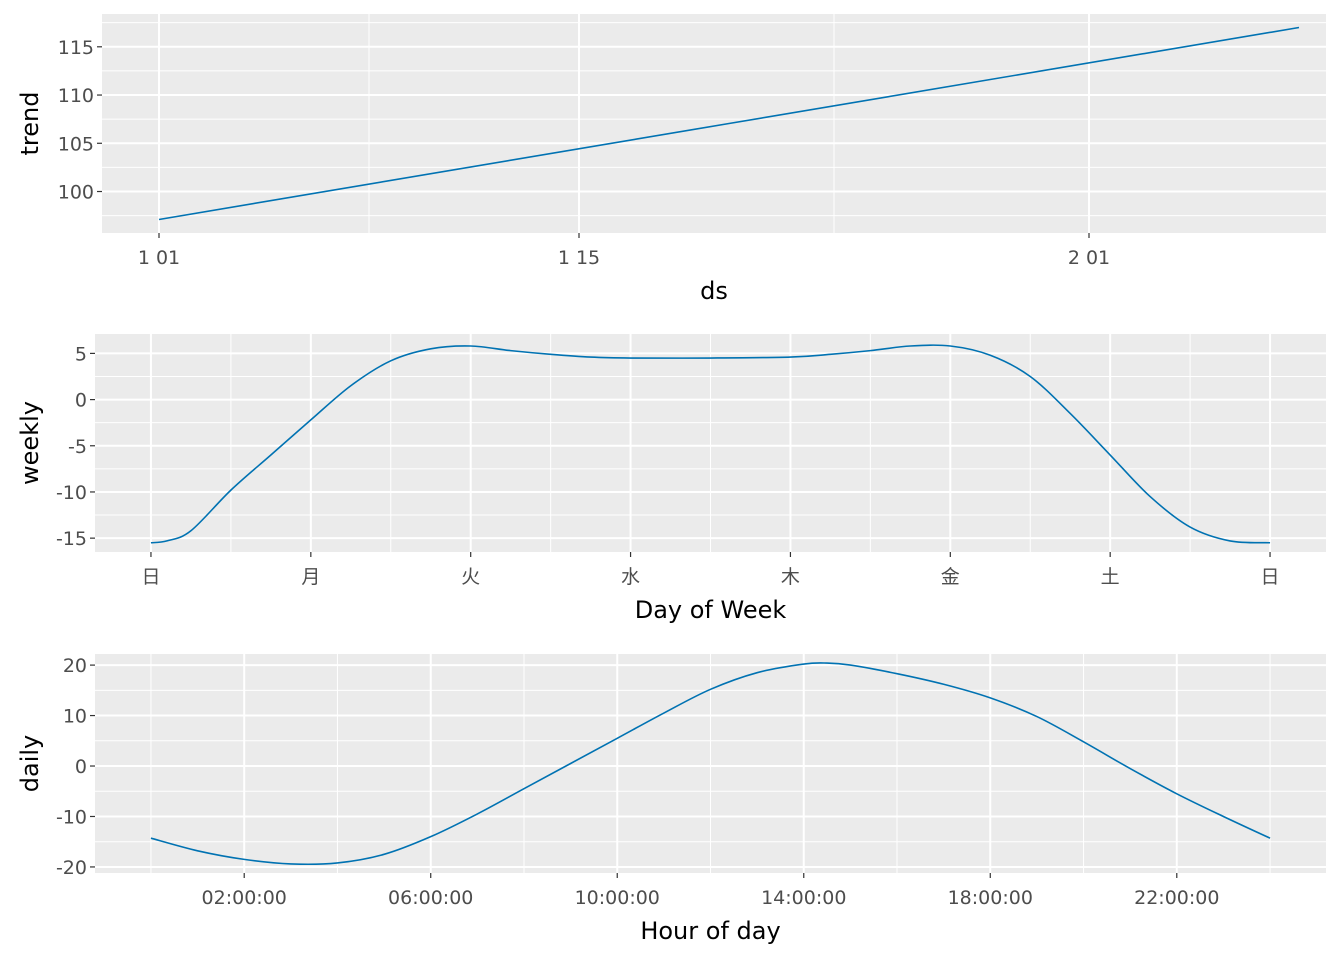  What do you see at coordinates (81, 767) in the screenshot?
I see `daily-y-tick-label: 0` at bounding box center [81, 767].